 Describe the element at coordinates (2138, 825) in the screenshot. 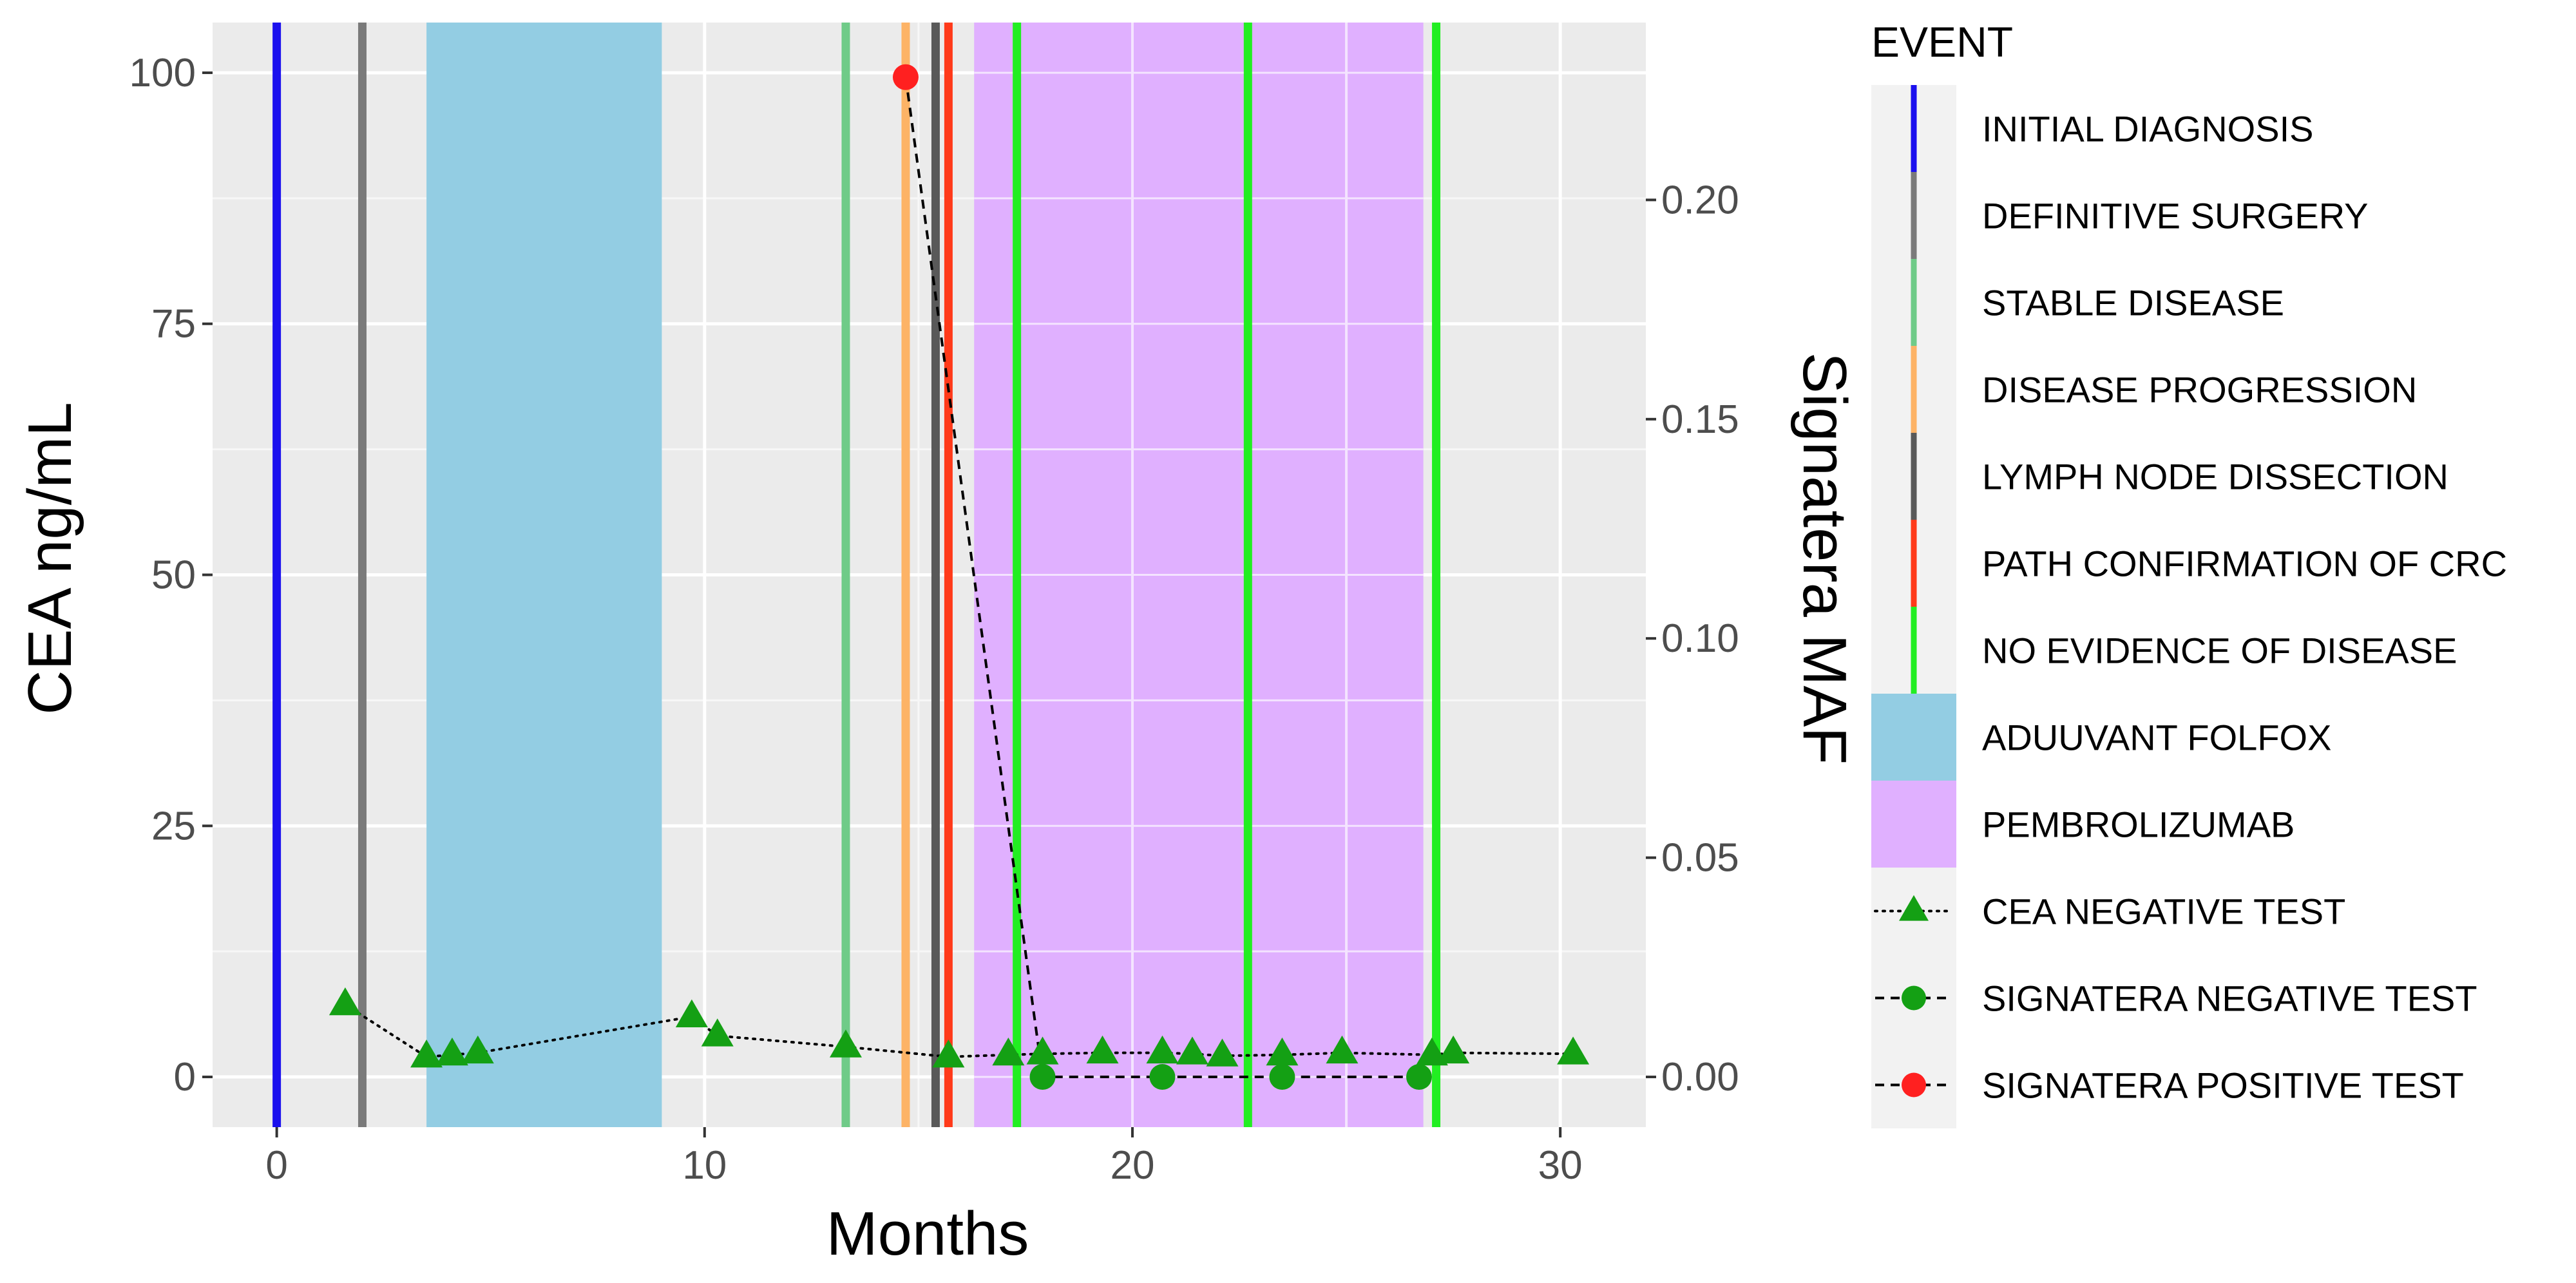

I see `legend-label-8: PEMBROLIZUMAB` at that location.